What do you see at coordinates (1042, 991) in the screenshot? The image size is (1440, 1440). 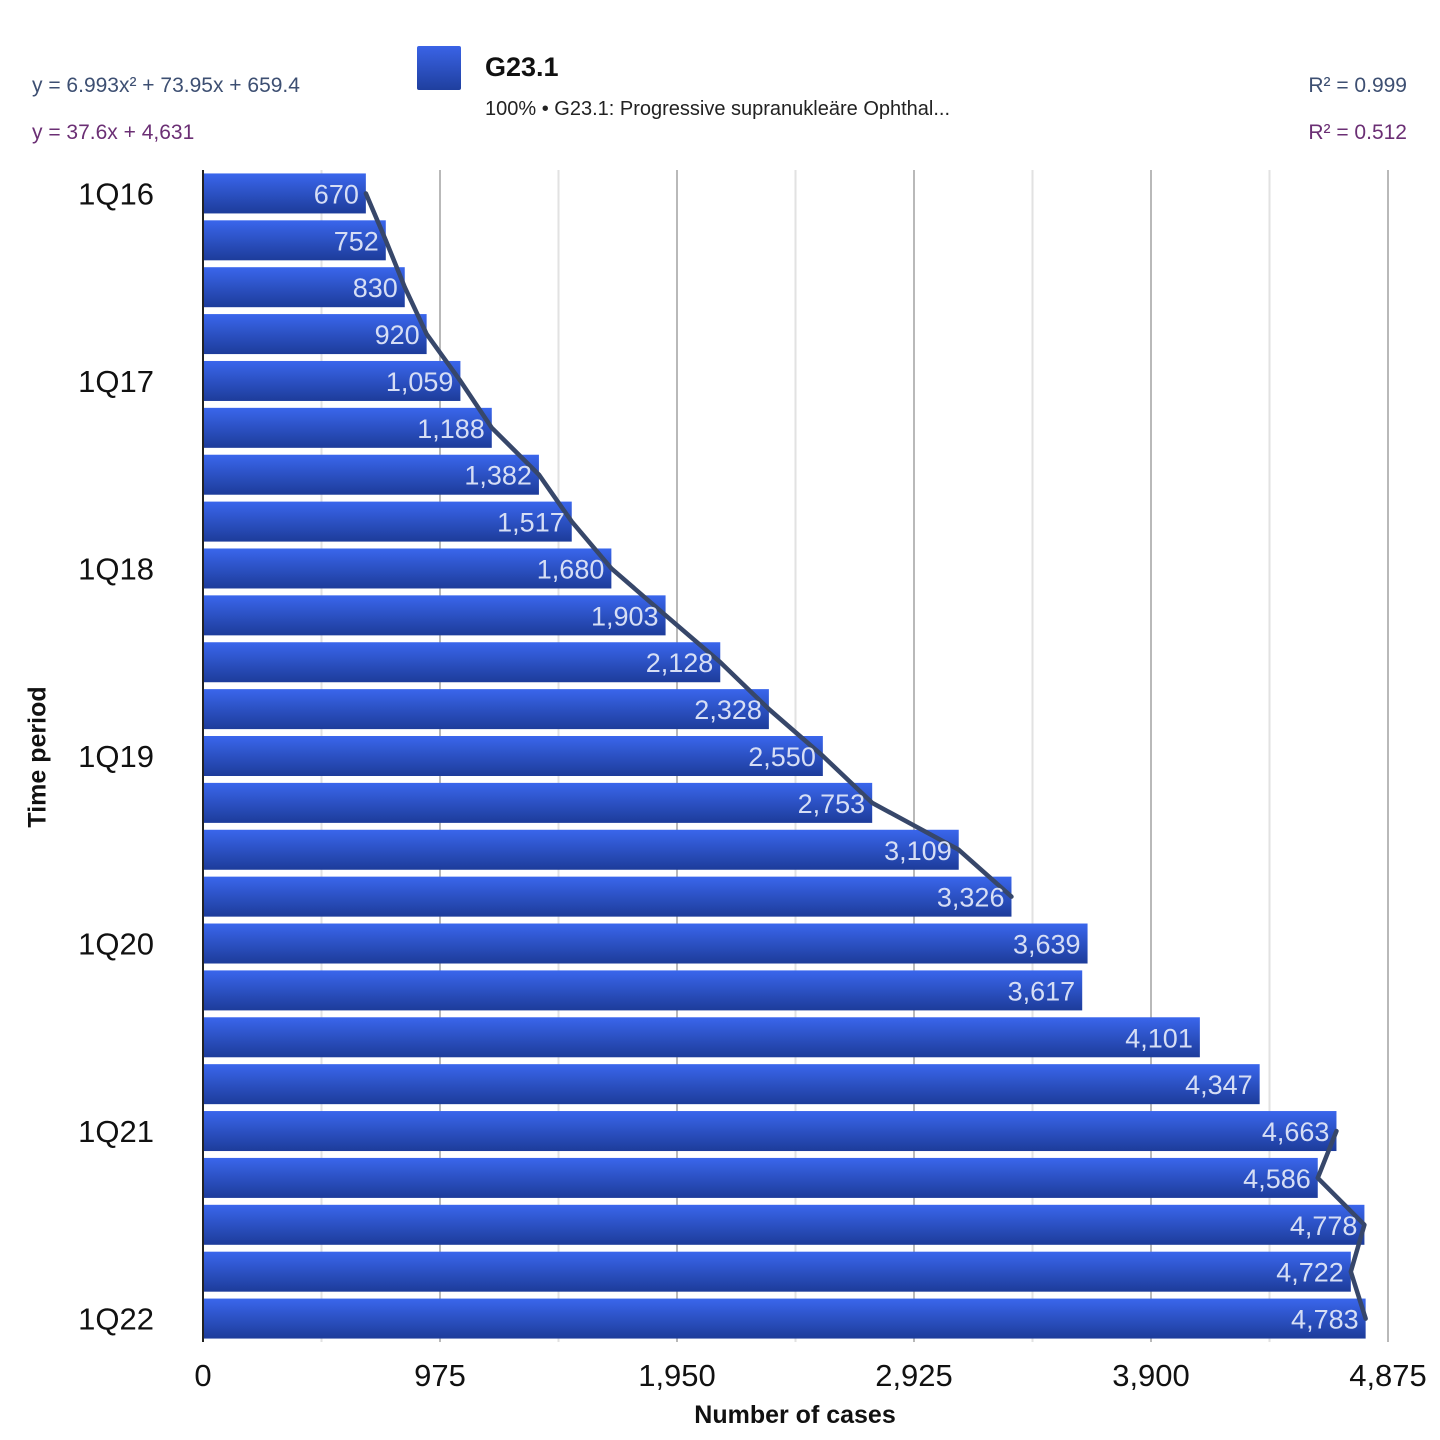 I see `data-label: 3,617` at bounding box center [1042, 991].